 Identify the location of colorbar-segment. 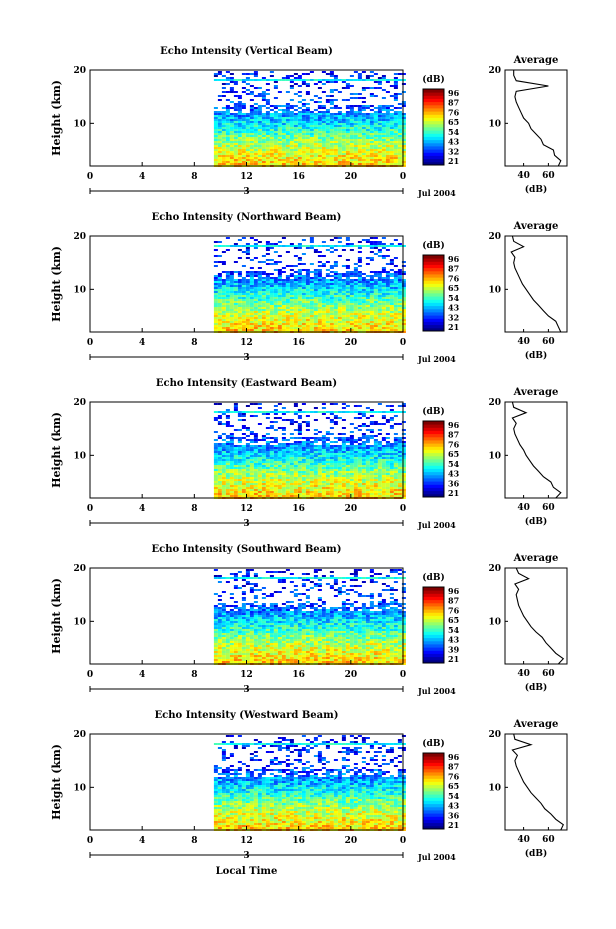
(433, 91).